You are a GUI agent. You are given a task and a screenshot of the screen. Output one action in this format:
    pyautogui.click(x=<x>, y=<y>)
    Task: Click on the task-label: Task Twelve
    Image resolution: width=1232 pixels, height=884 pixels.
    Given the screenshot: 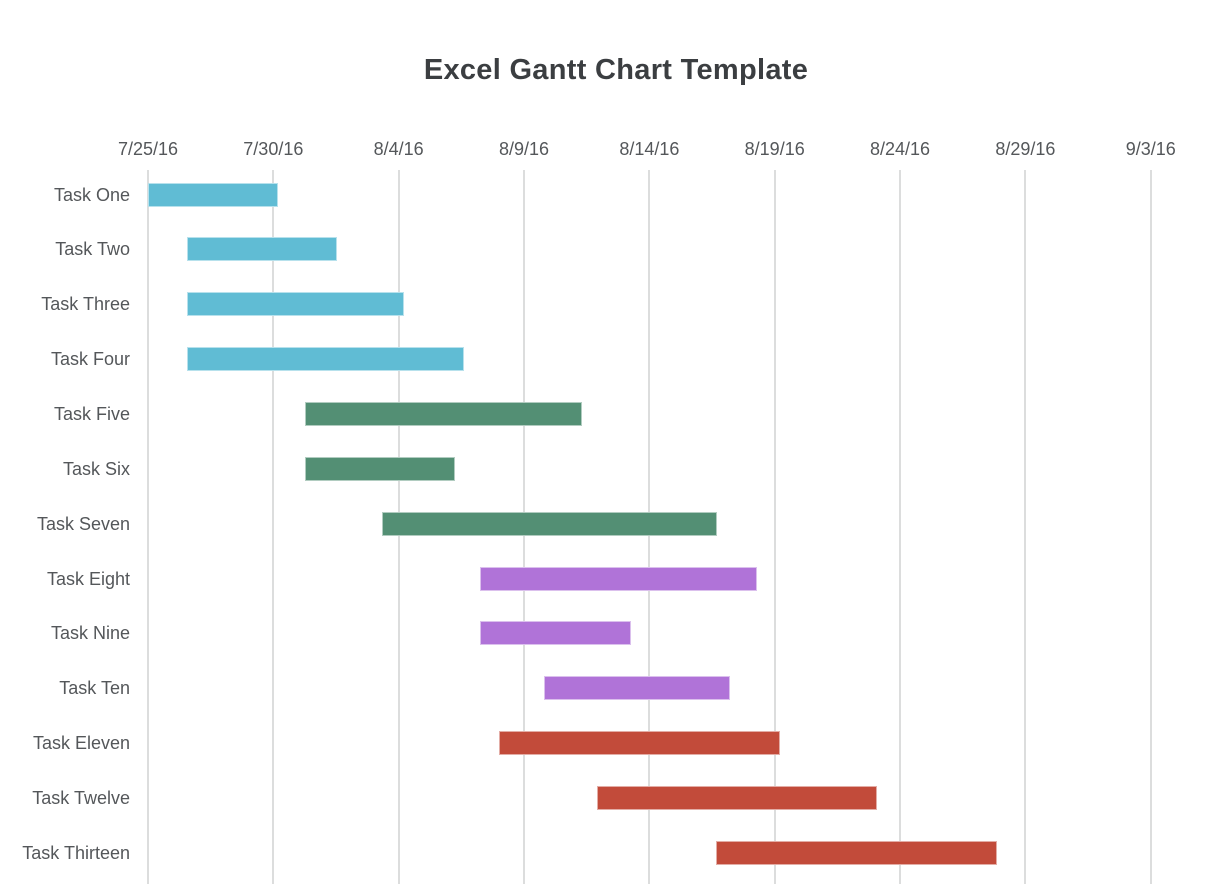 What is the action you would take?
    pyautogui.click(x=81, y=798)
    